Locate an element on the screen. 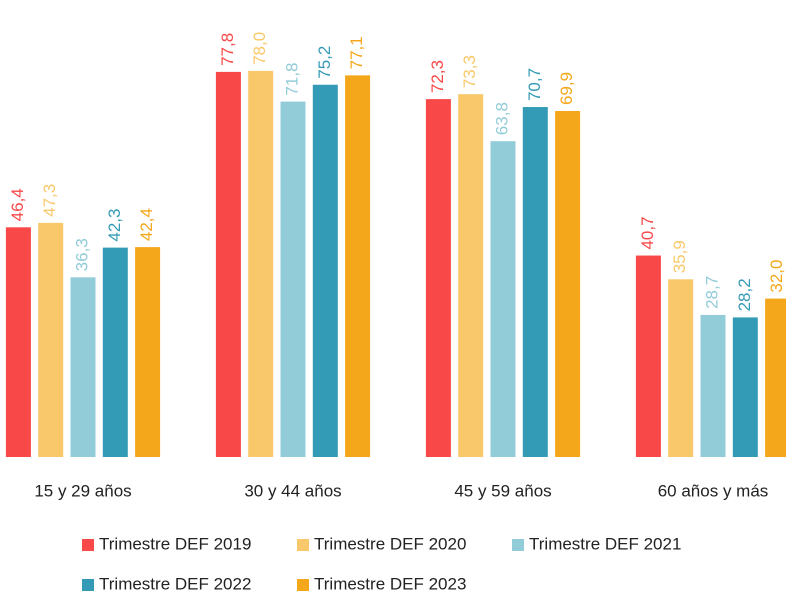 Image resolution: width=786 pixels, height=597 pixels. legend-label: Trimestre DEF 2019 is located at coordinates (175, 543).